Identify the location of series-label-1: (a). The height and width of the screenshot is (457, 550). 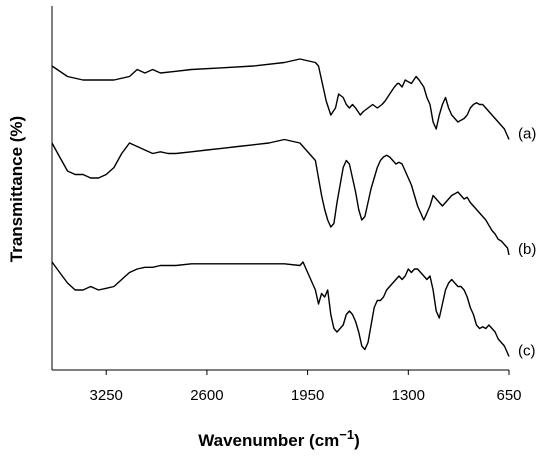
(527, 134).